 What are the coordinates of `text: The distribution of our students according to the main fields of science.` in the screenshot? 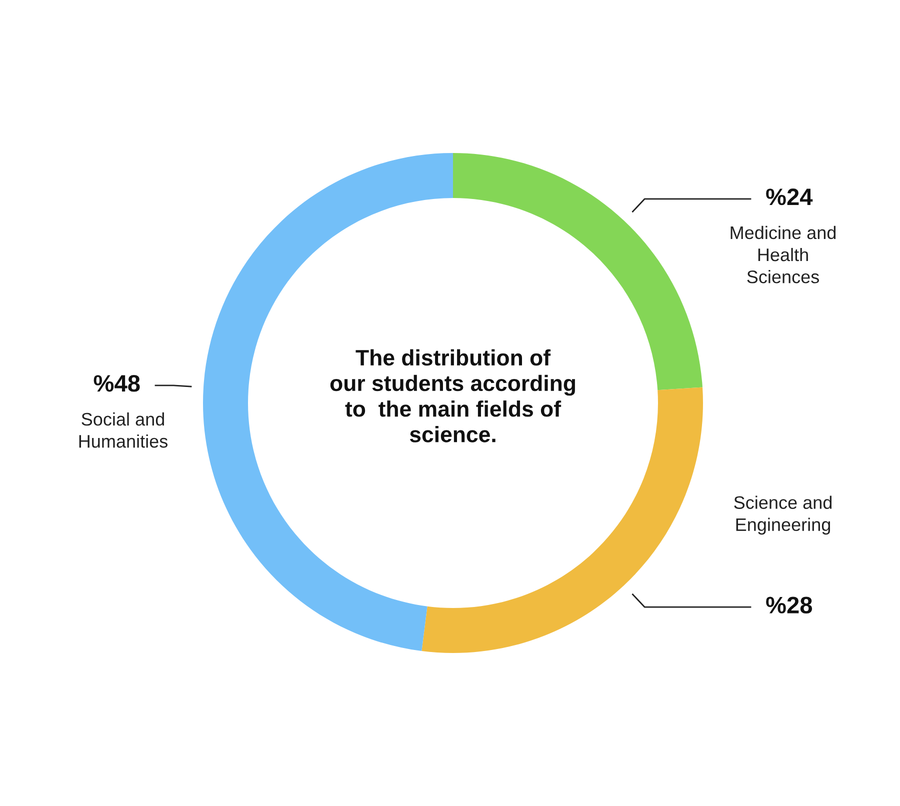 It's located at (452, 395).